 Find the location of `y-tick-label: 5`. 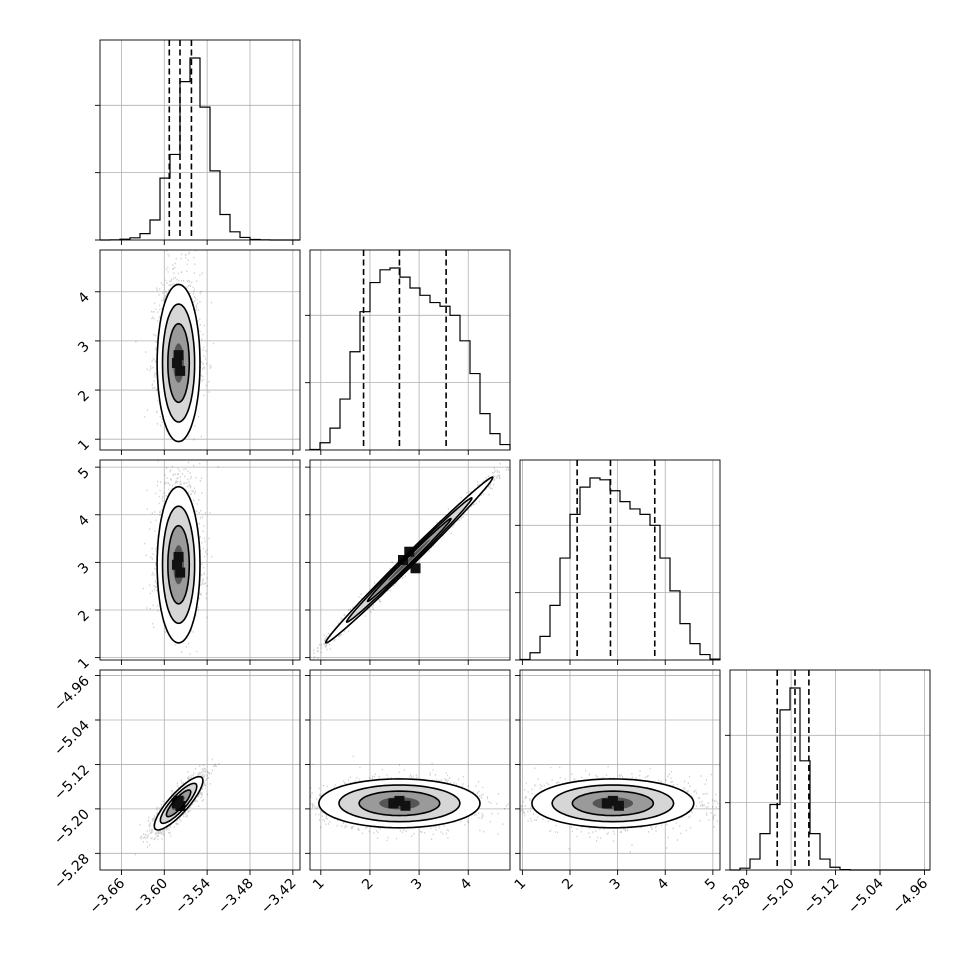

y-tick-label: 5 is located at coordinates (84, 474).